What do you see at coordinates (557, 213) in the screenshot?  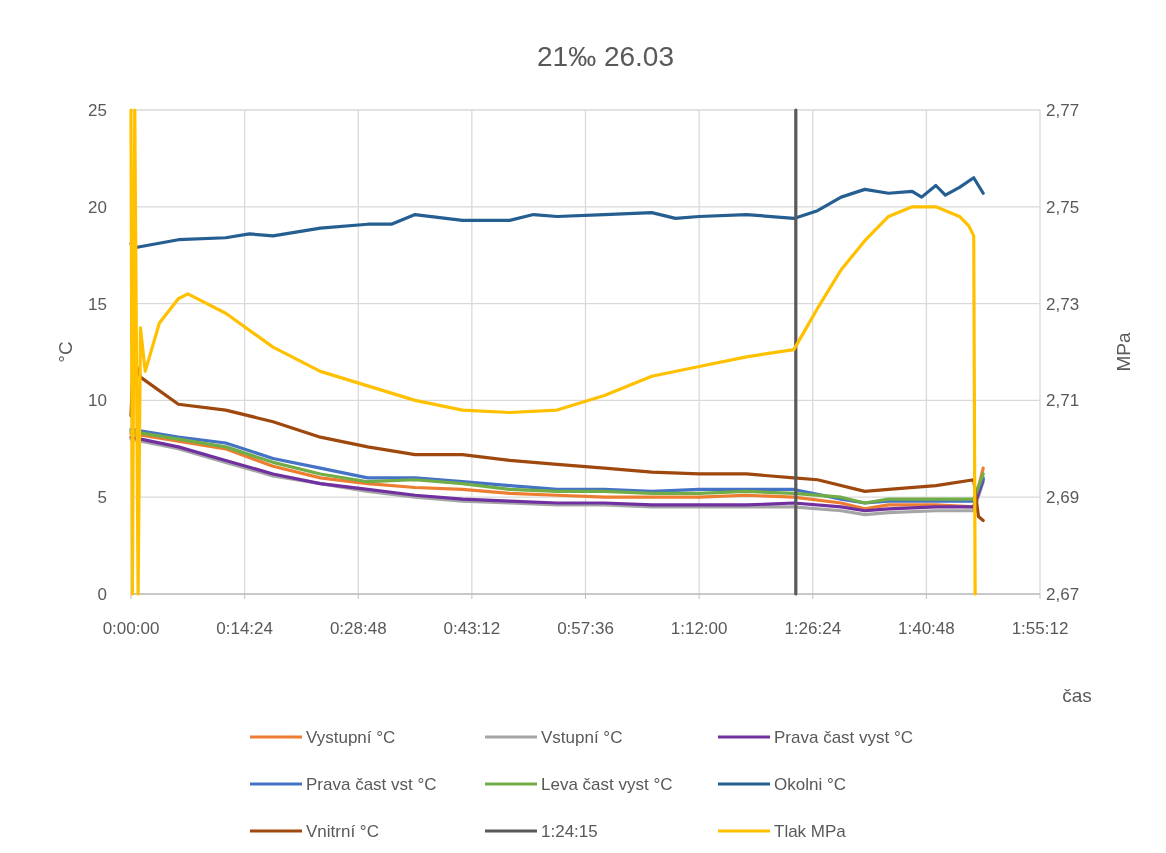 I see `line-series` at bounding box center [557, 213].